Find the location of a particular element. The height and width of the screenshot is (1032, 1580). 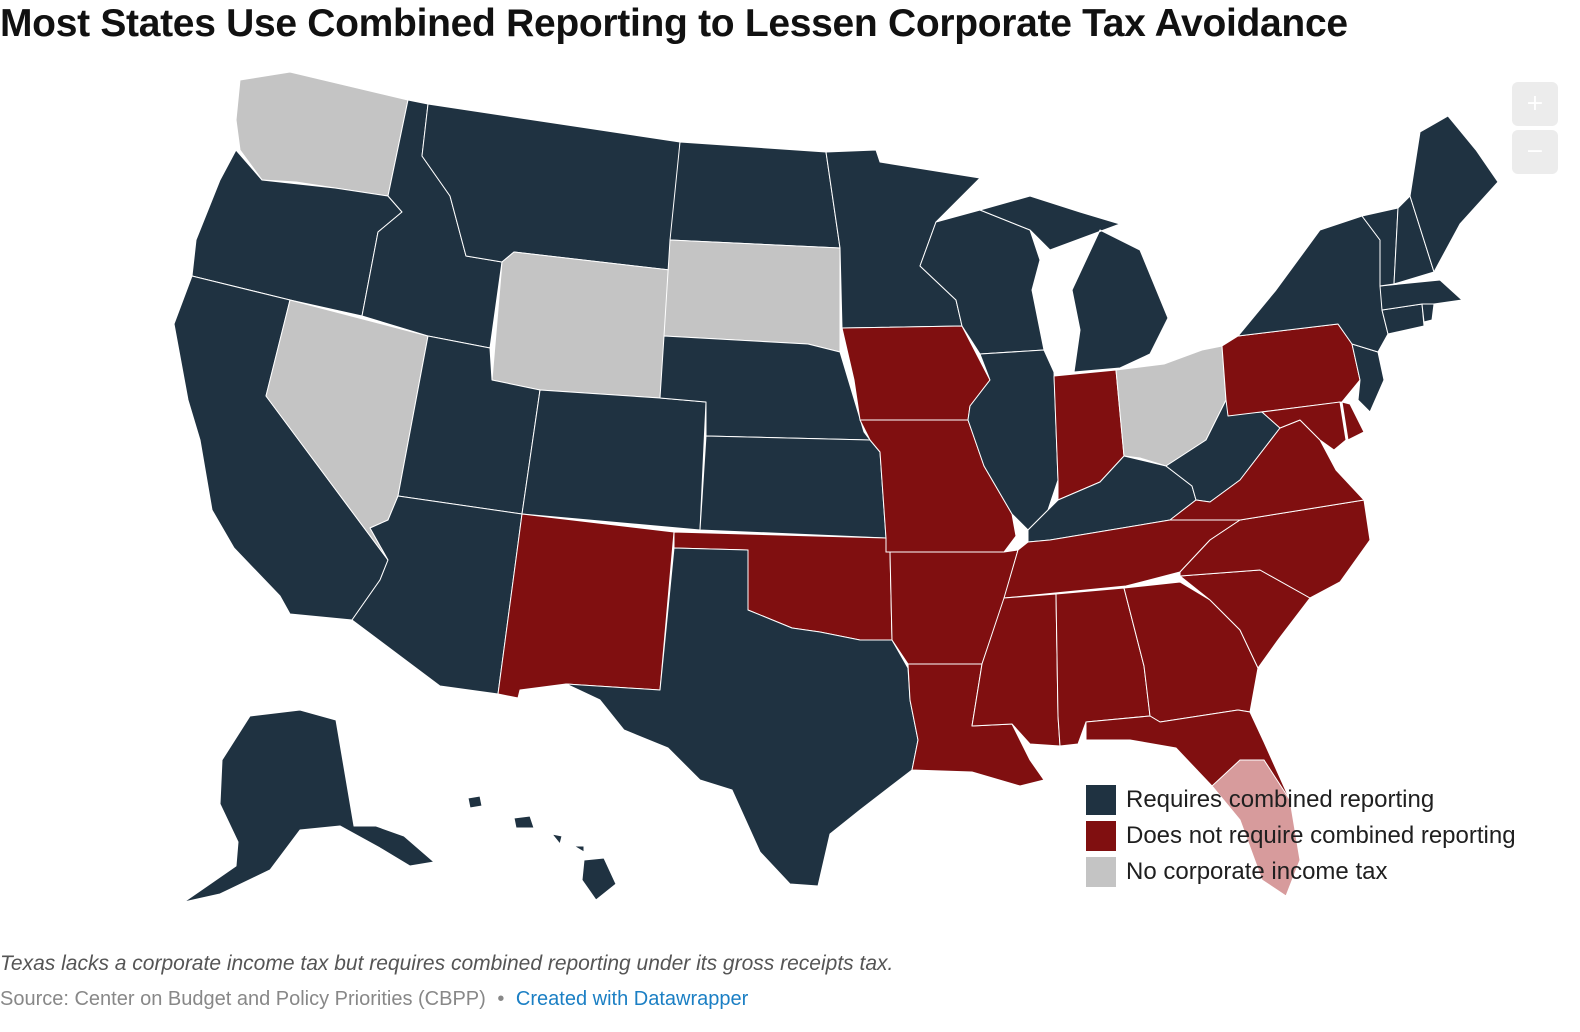

state-washington is located at coordinates (322, 134).